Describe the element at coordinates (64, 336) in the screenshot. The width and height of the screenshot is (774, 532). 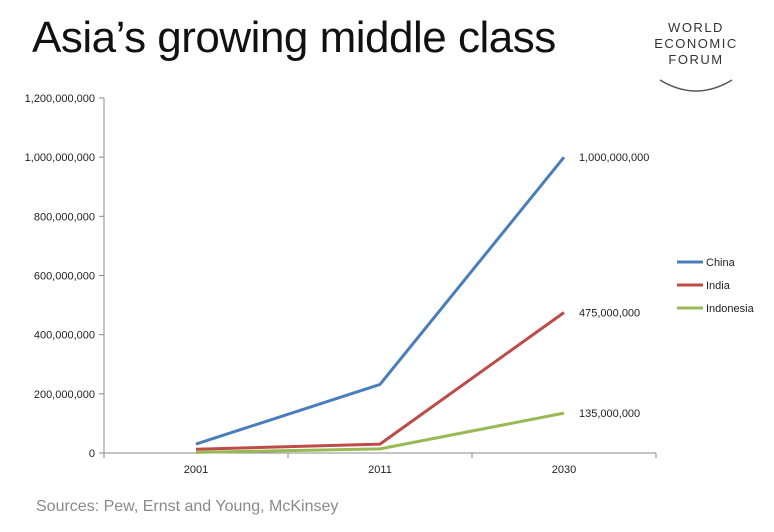
I see `y-tick-label: 400,000,000` at that location.